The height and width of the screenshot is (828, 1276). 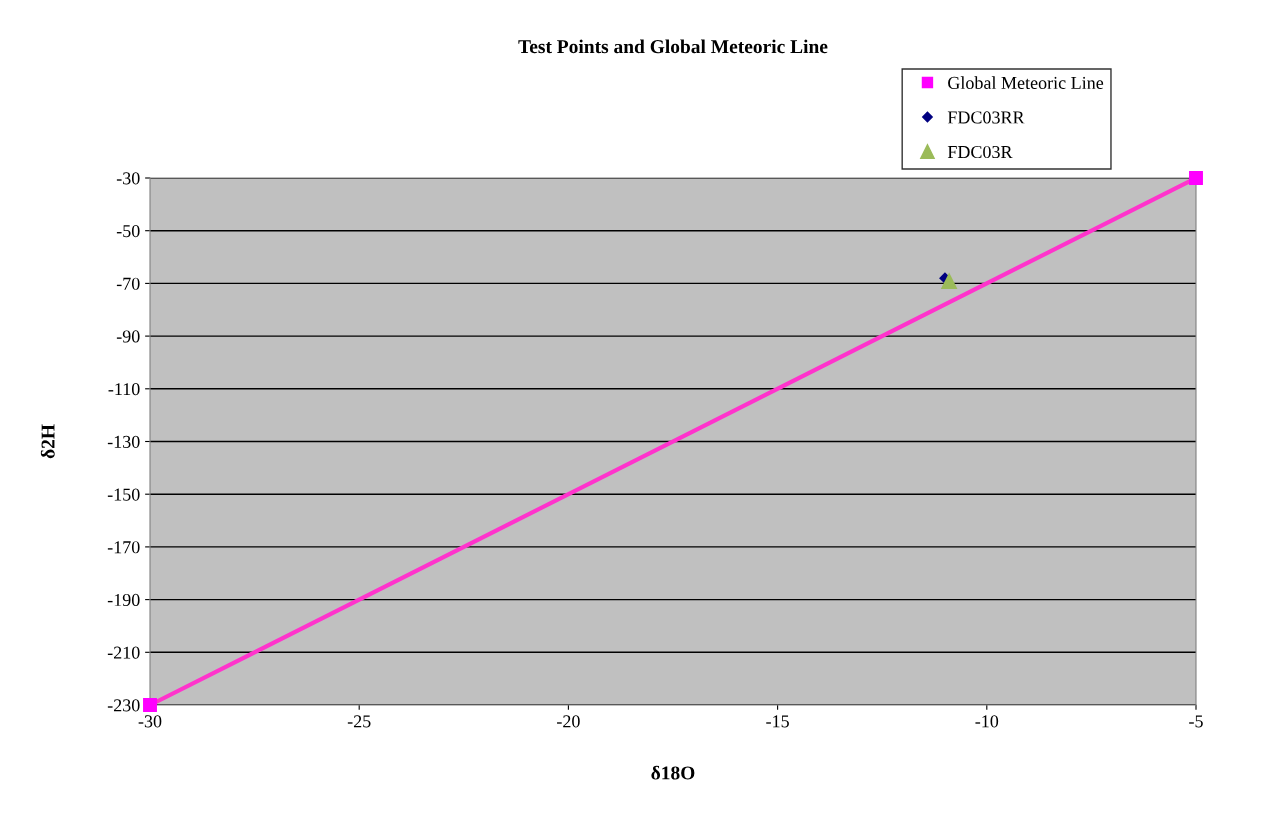 What do you see at coordinates (47, 441) in the screenshot?
I see `y-axis-title: δ2H` at bounding box center [47, 441].